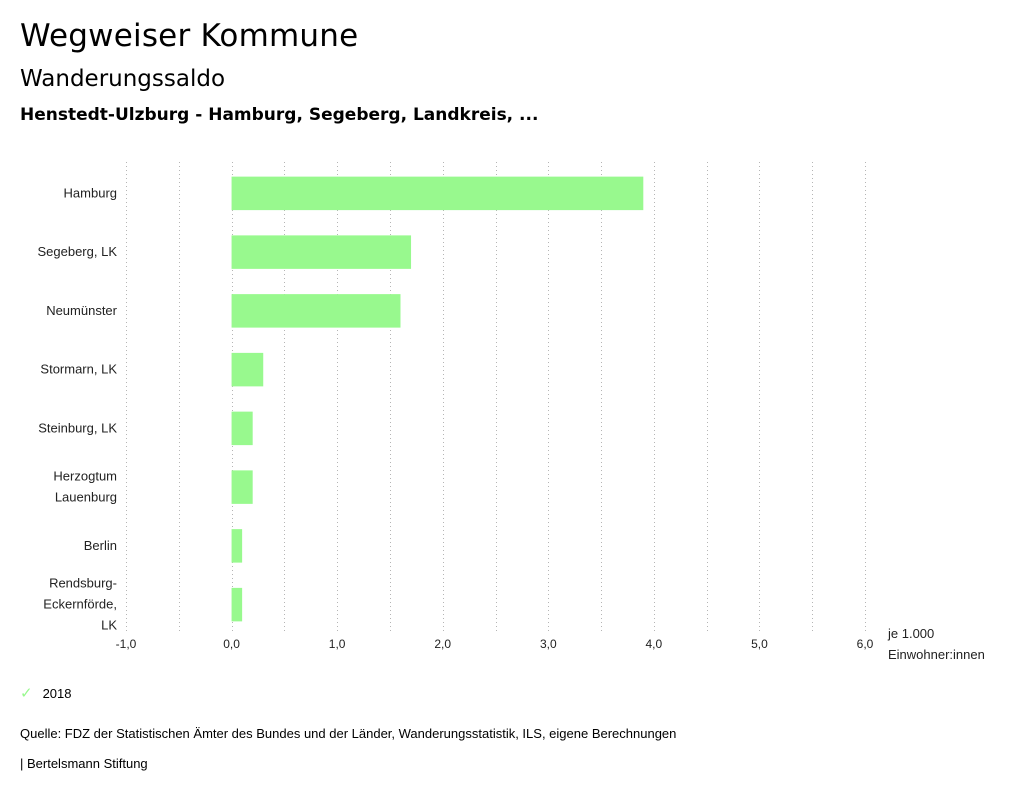  Describe the element at coordinates (85, 476) in the screenshot. I see `category-label: Herzogtum` at that location.